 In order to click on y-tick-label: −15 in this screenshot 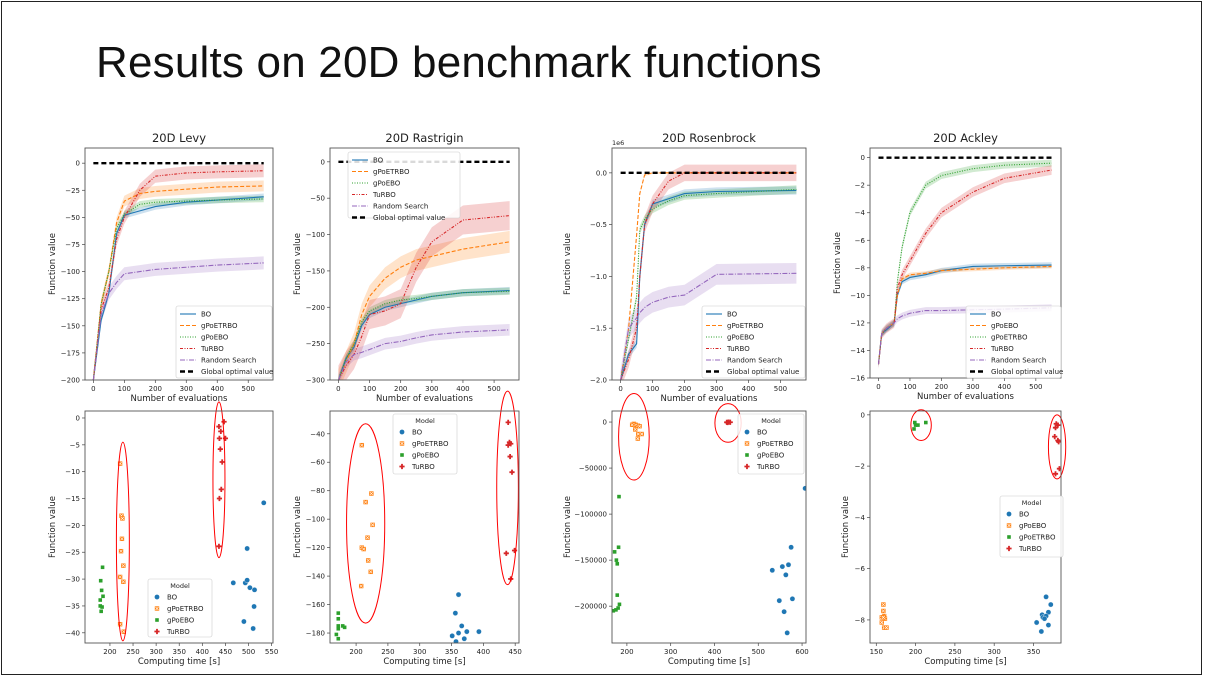, I will do `click(72, 499)`.